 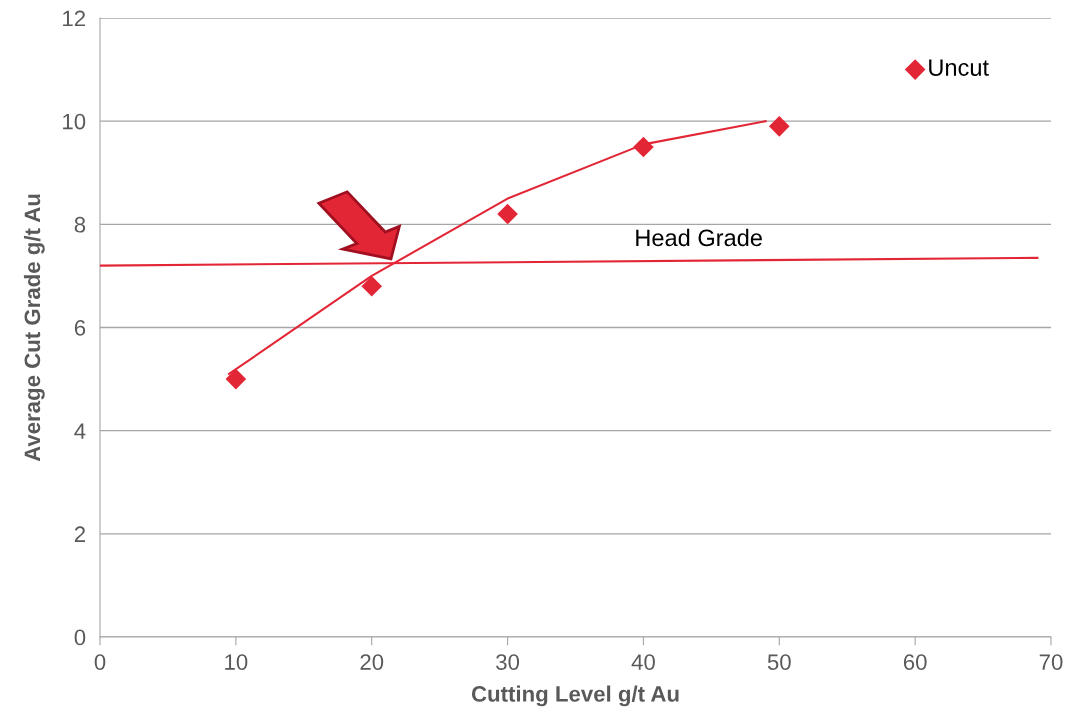 What do you see at coordinates (80, 224) in the screenshot?
I see `y-tick-label: 8` at bounding box center [80, 224].